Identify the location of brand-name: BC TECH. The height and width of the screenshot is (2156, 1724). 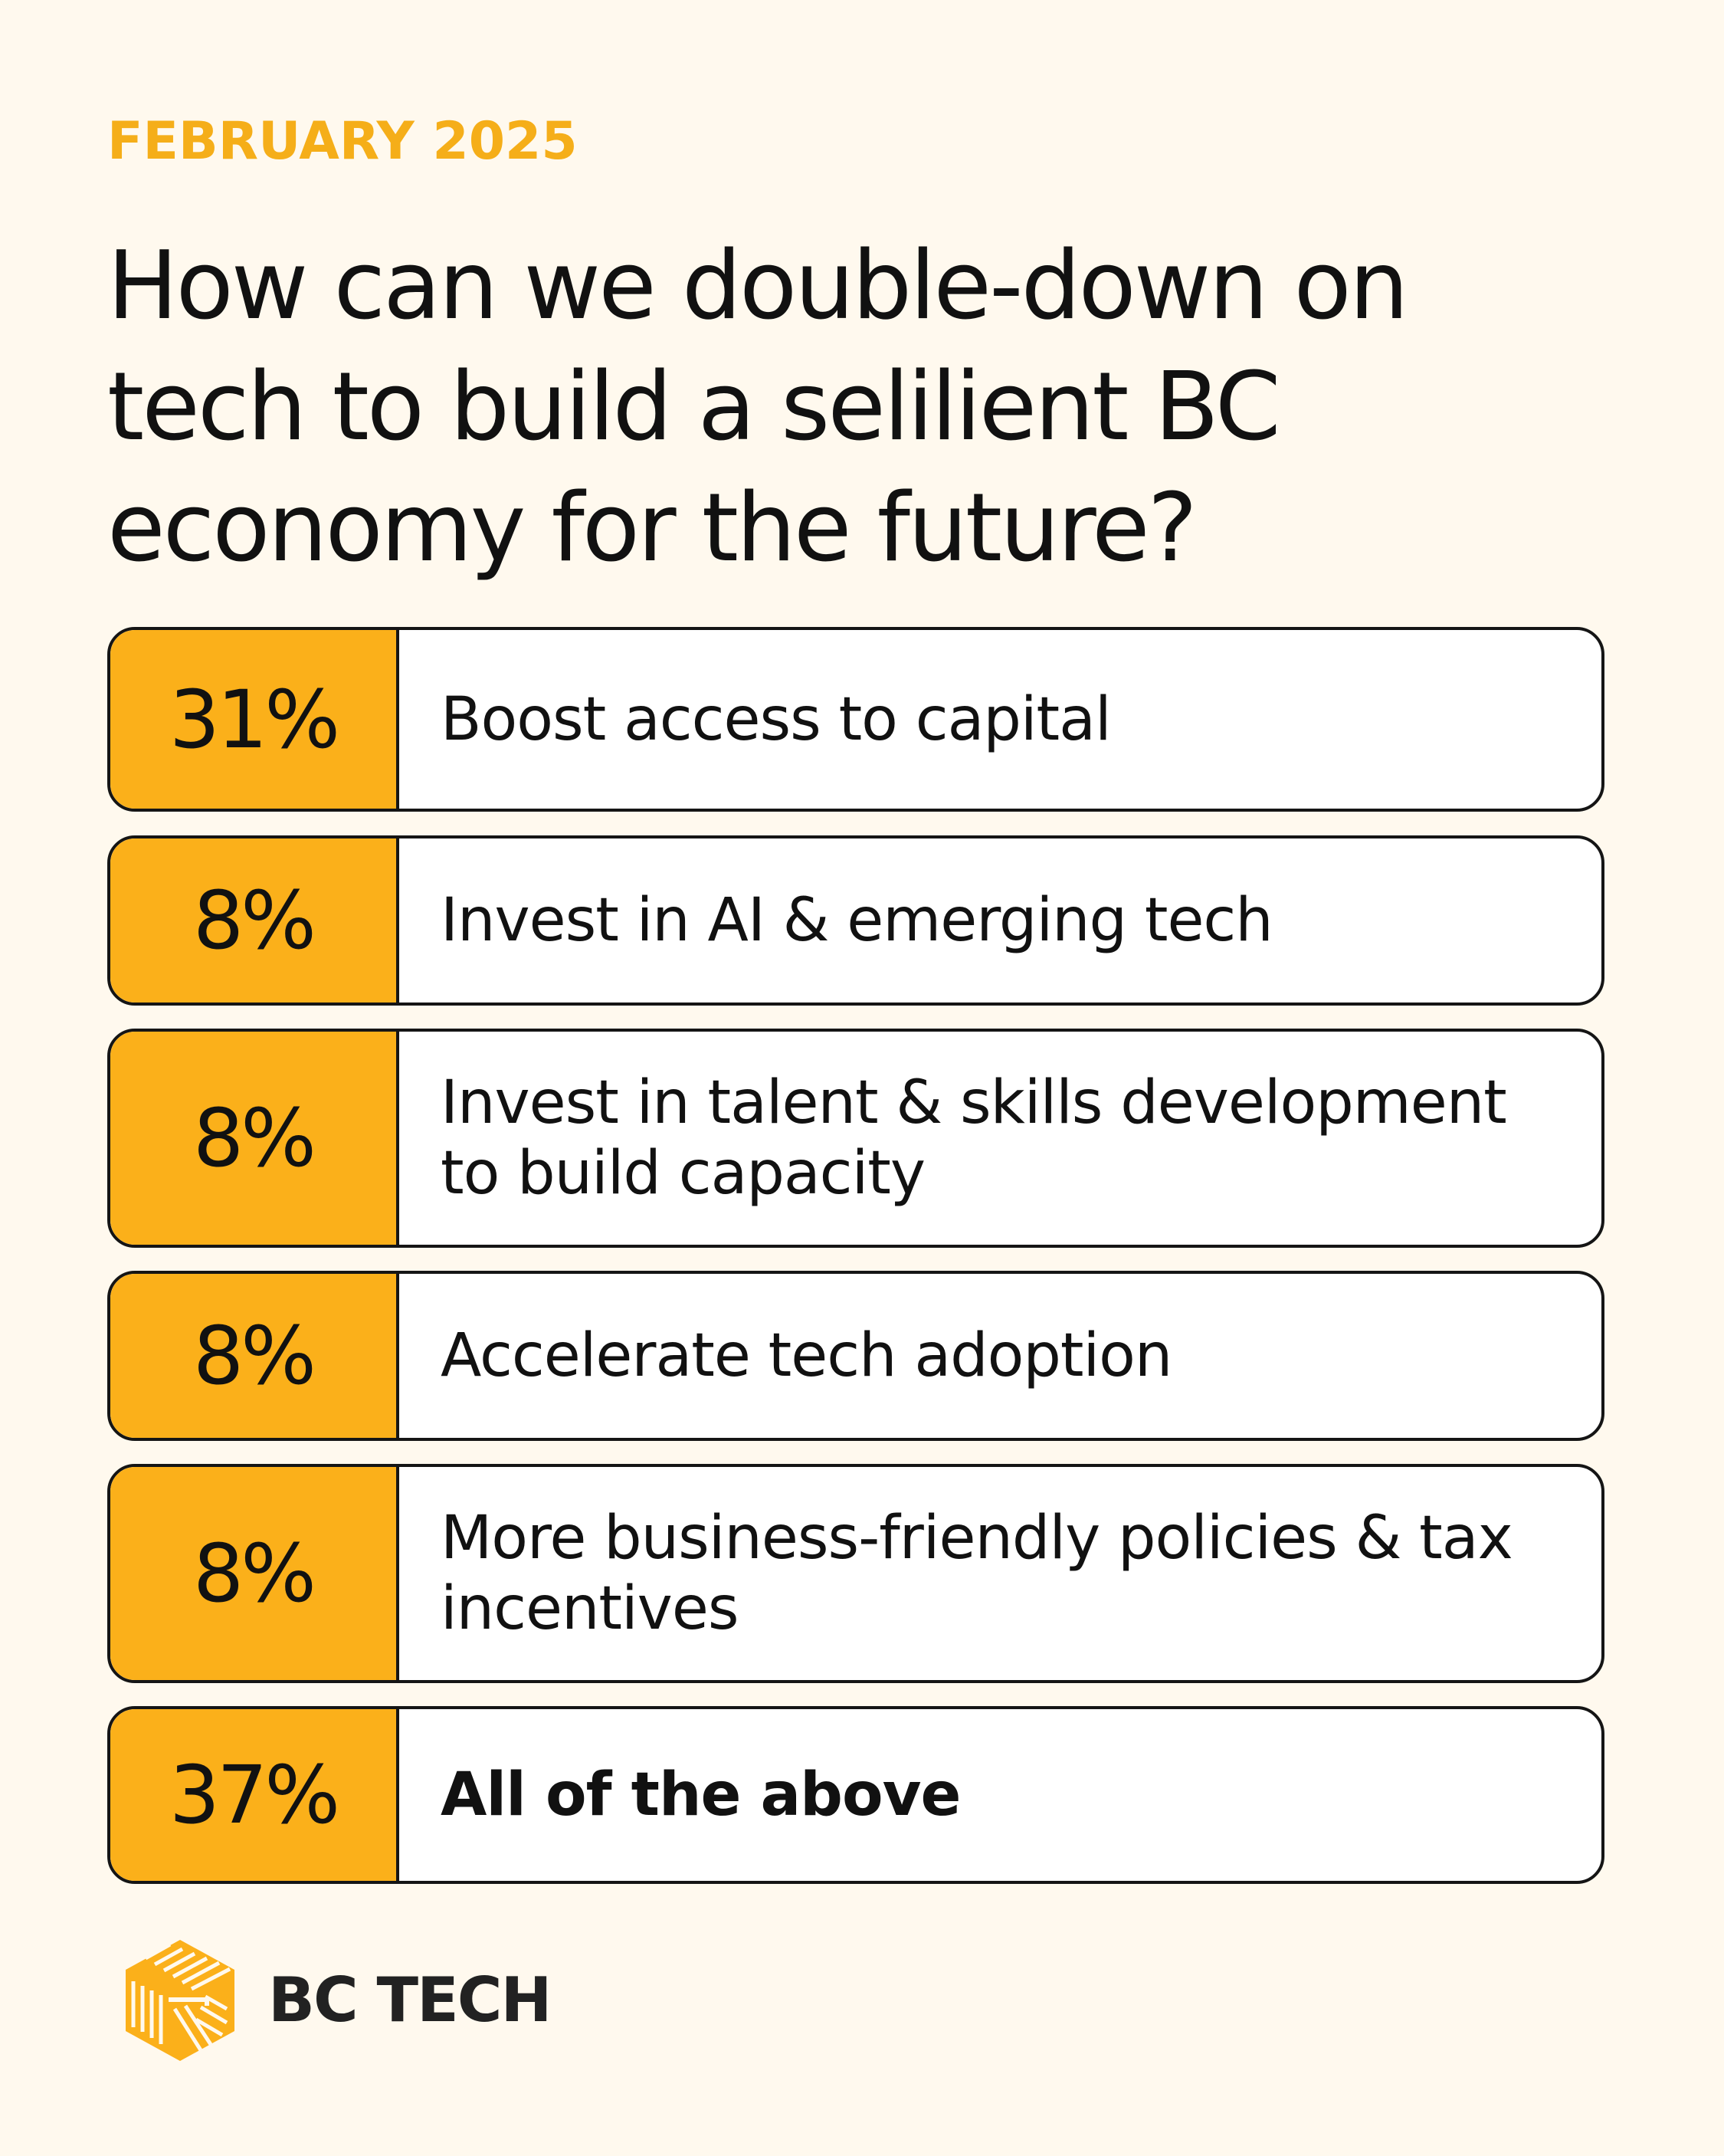
(410, 2000).